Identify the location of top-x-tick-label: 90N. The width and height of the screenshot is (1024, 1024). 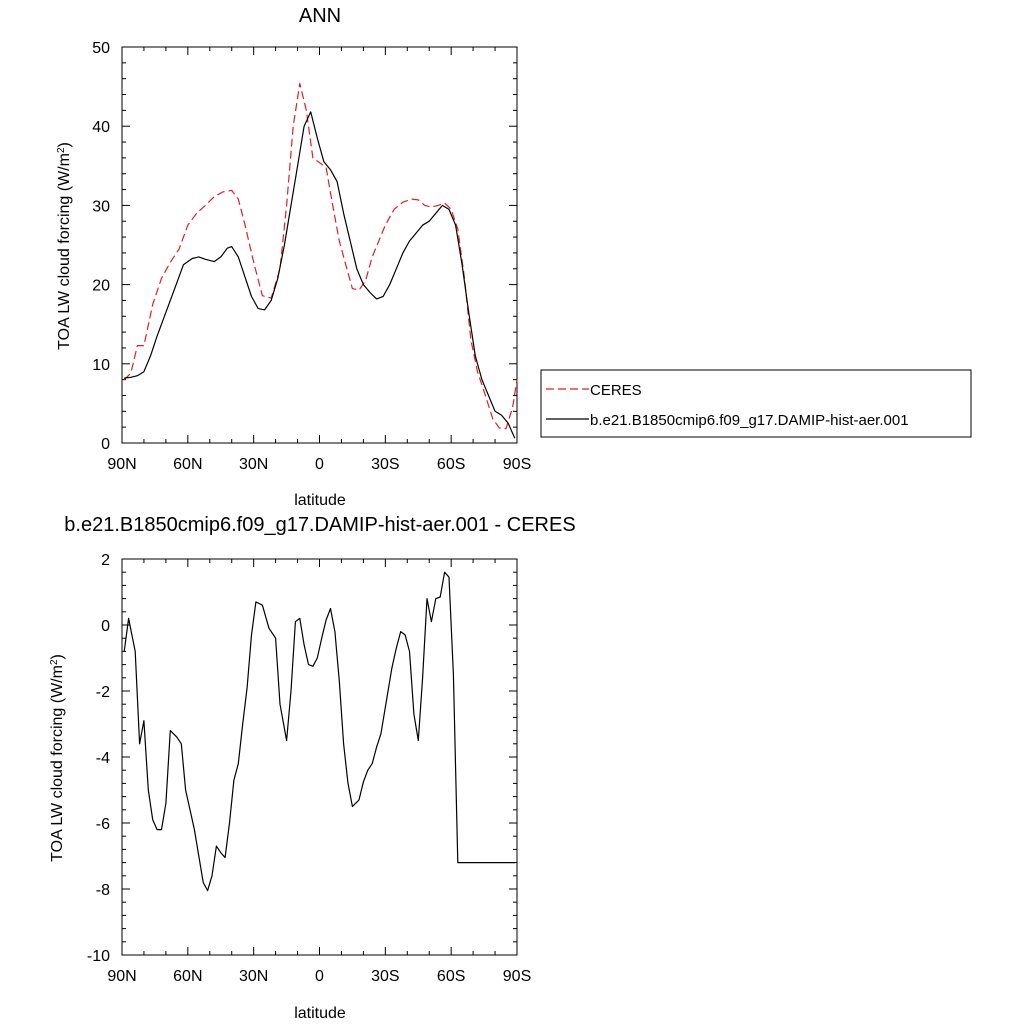
(121, 464).